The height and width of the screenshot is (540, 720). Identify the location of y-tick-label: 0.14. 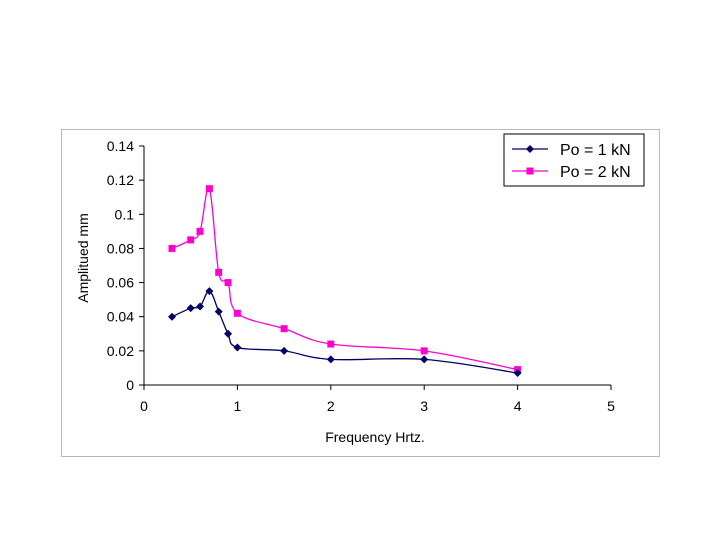
(120, 146).